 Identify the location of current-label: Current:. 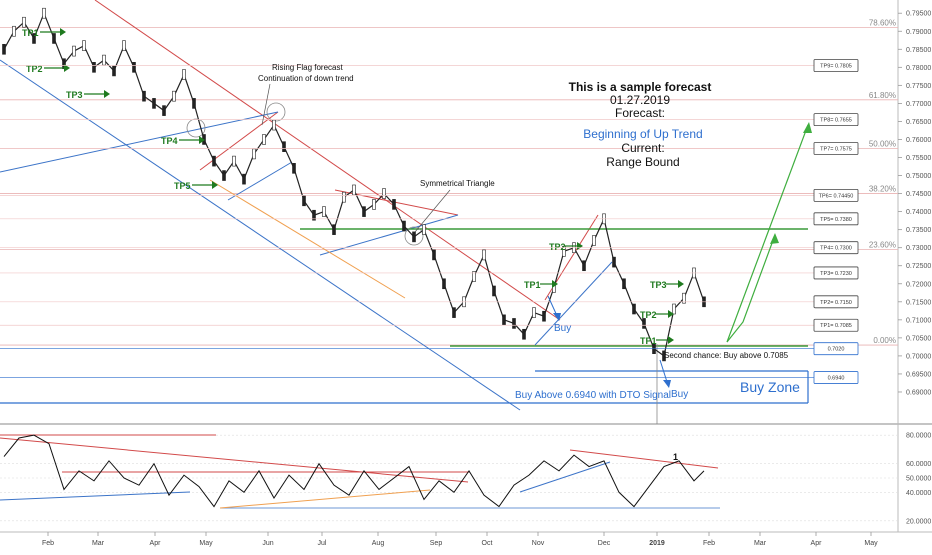
(642, 148).